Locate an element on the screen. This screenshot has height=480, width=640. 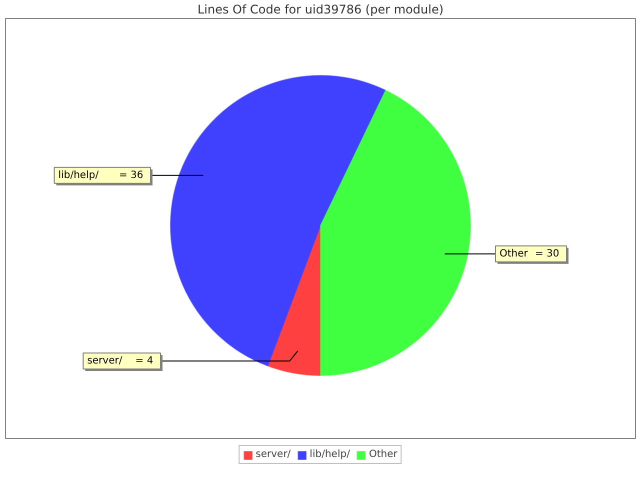
data-label: = 4 is located at coordinates (144, 360).